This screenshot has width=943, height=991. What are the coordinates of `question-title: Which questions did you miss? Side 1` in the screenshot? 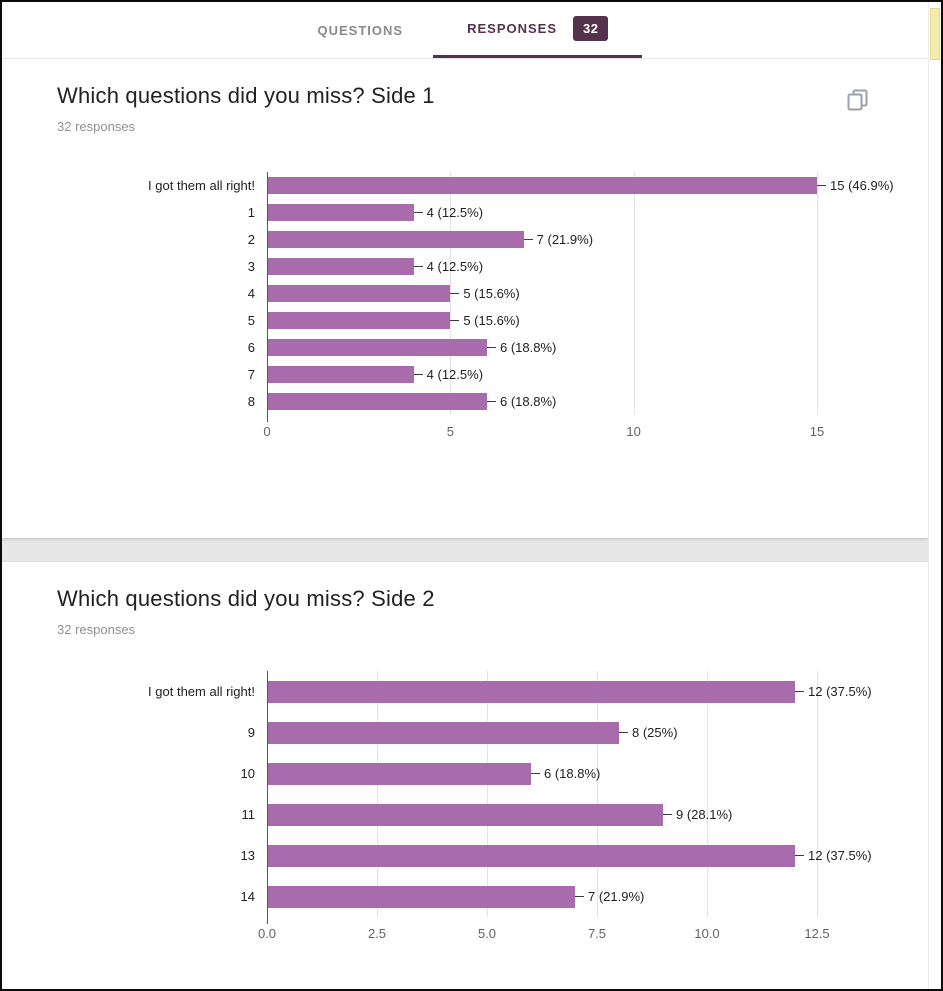 It's located at (246, 95).